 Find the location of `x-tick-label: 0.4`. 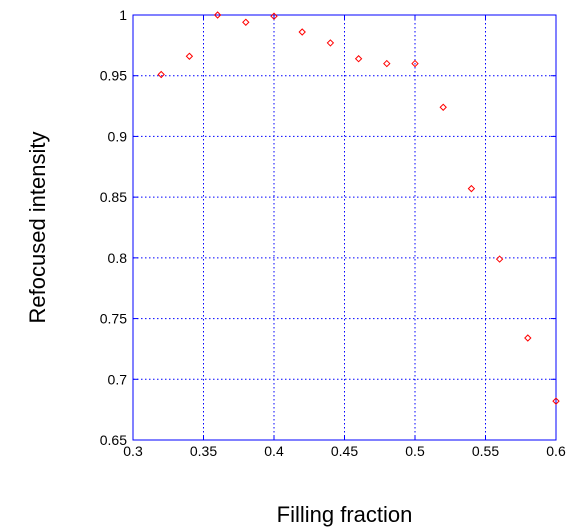

x-tick-label: 0.4 is located at coordinates (274, 451).